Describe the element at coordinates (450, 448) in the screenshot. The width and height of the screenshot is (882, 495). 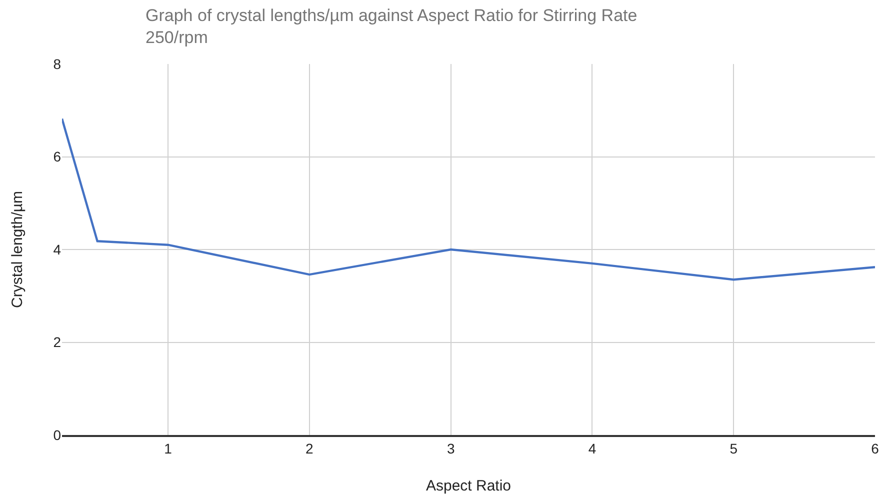
I see `x-tick-label: 3` at that location.